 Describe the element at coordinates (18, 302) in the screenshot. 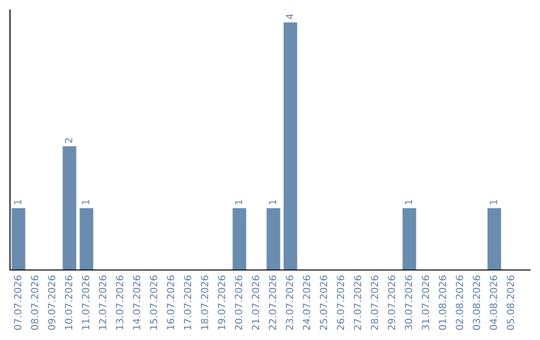

I see `x-tick-label: 07.07.2026` at that location.